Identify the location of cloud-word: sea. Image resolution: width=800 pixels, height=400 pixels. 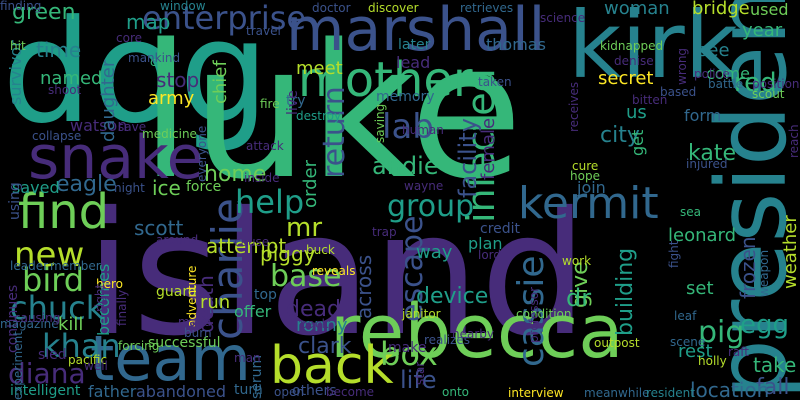
(690, 212).